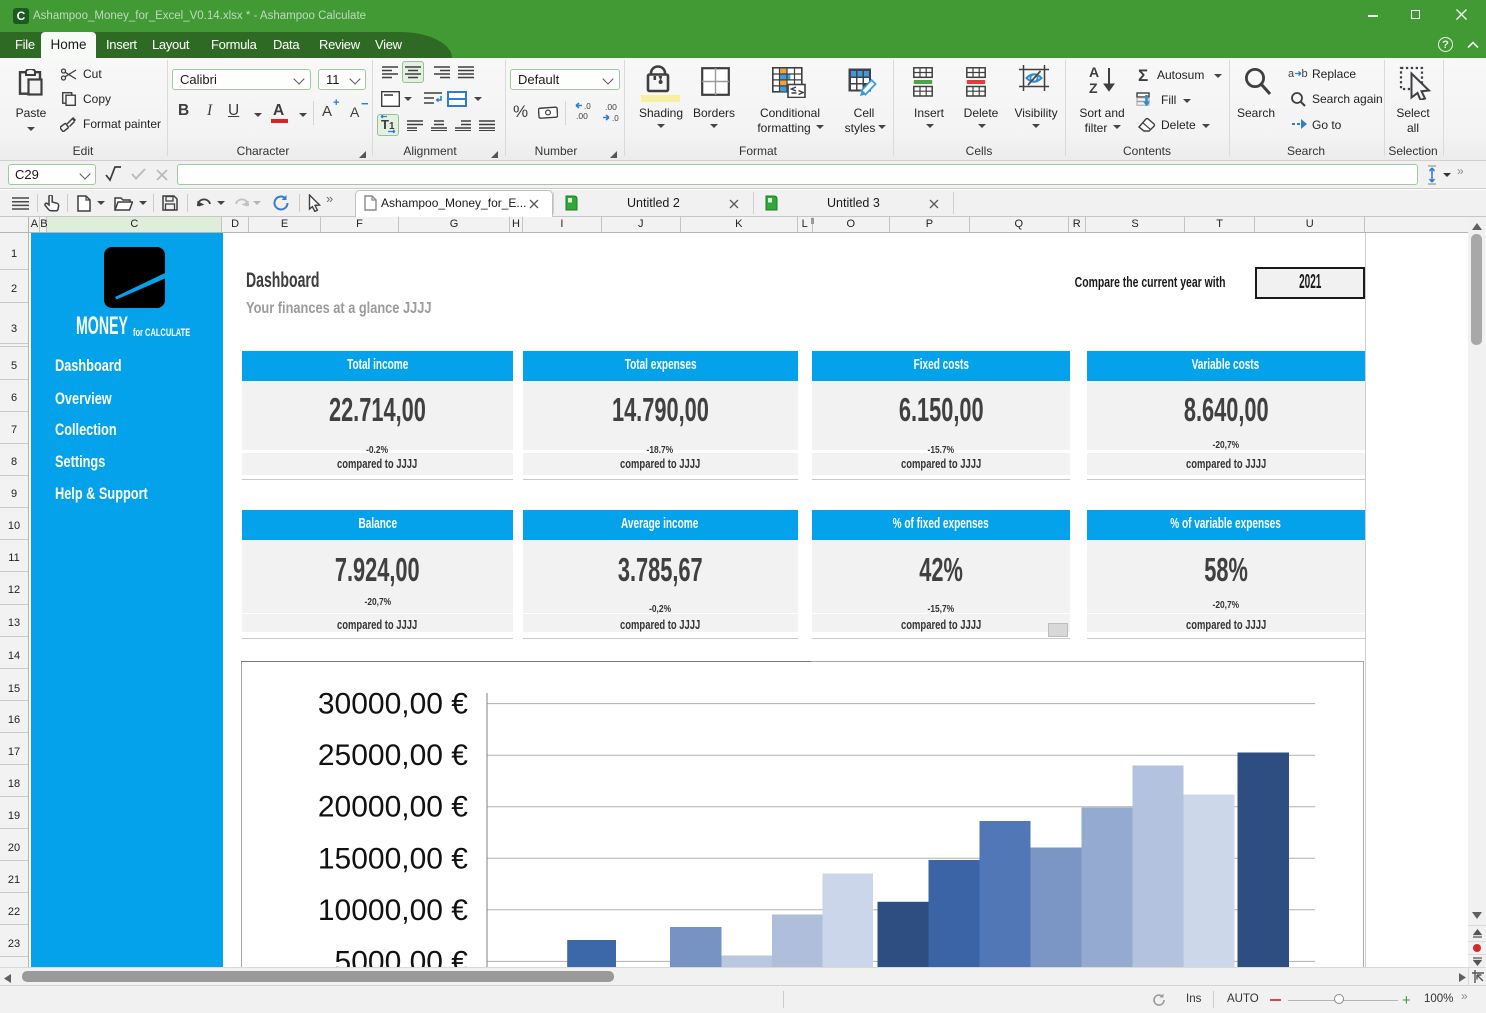 This screenshot has height=1013, width=1486. Describe the element at coordinates (402, 956) in the screenshot. I see `svg-text: 5000,00 €` at that location.